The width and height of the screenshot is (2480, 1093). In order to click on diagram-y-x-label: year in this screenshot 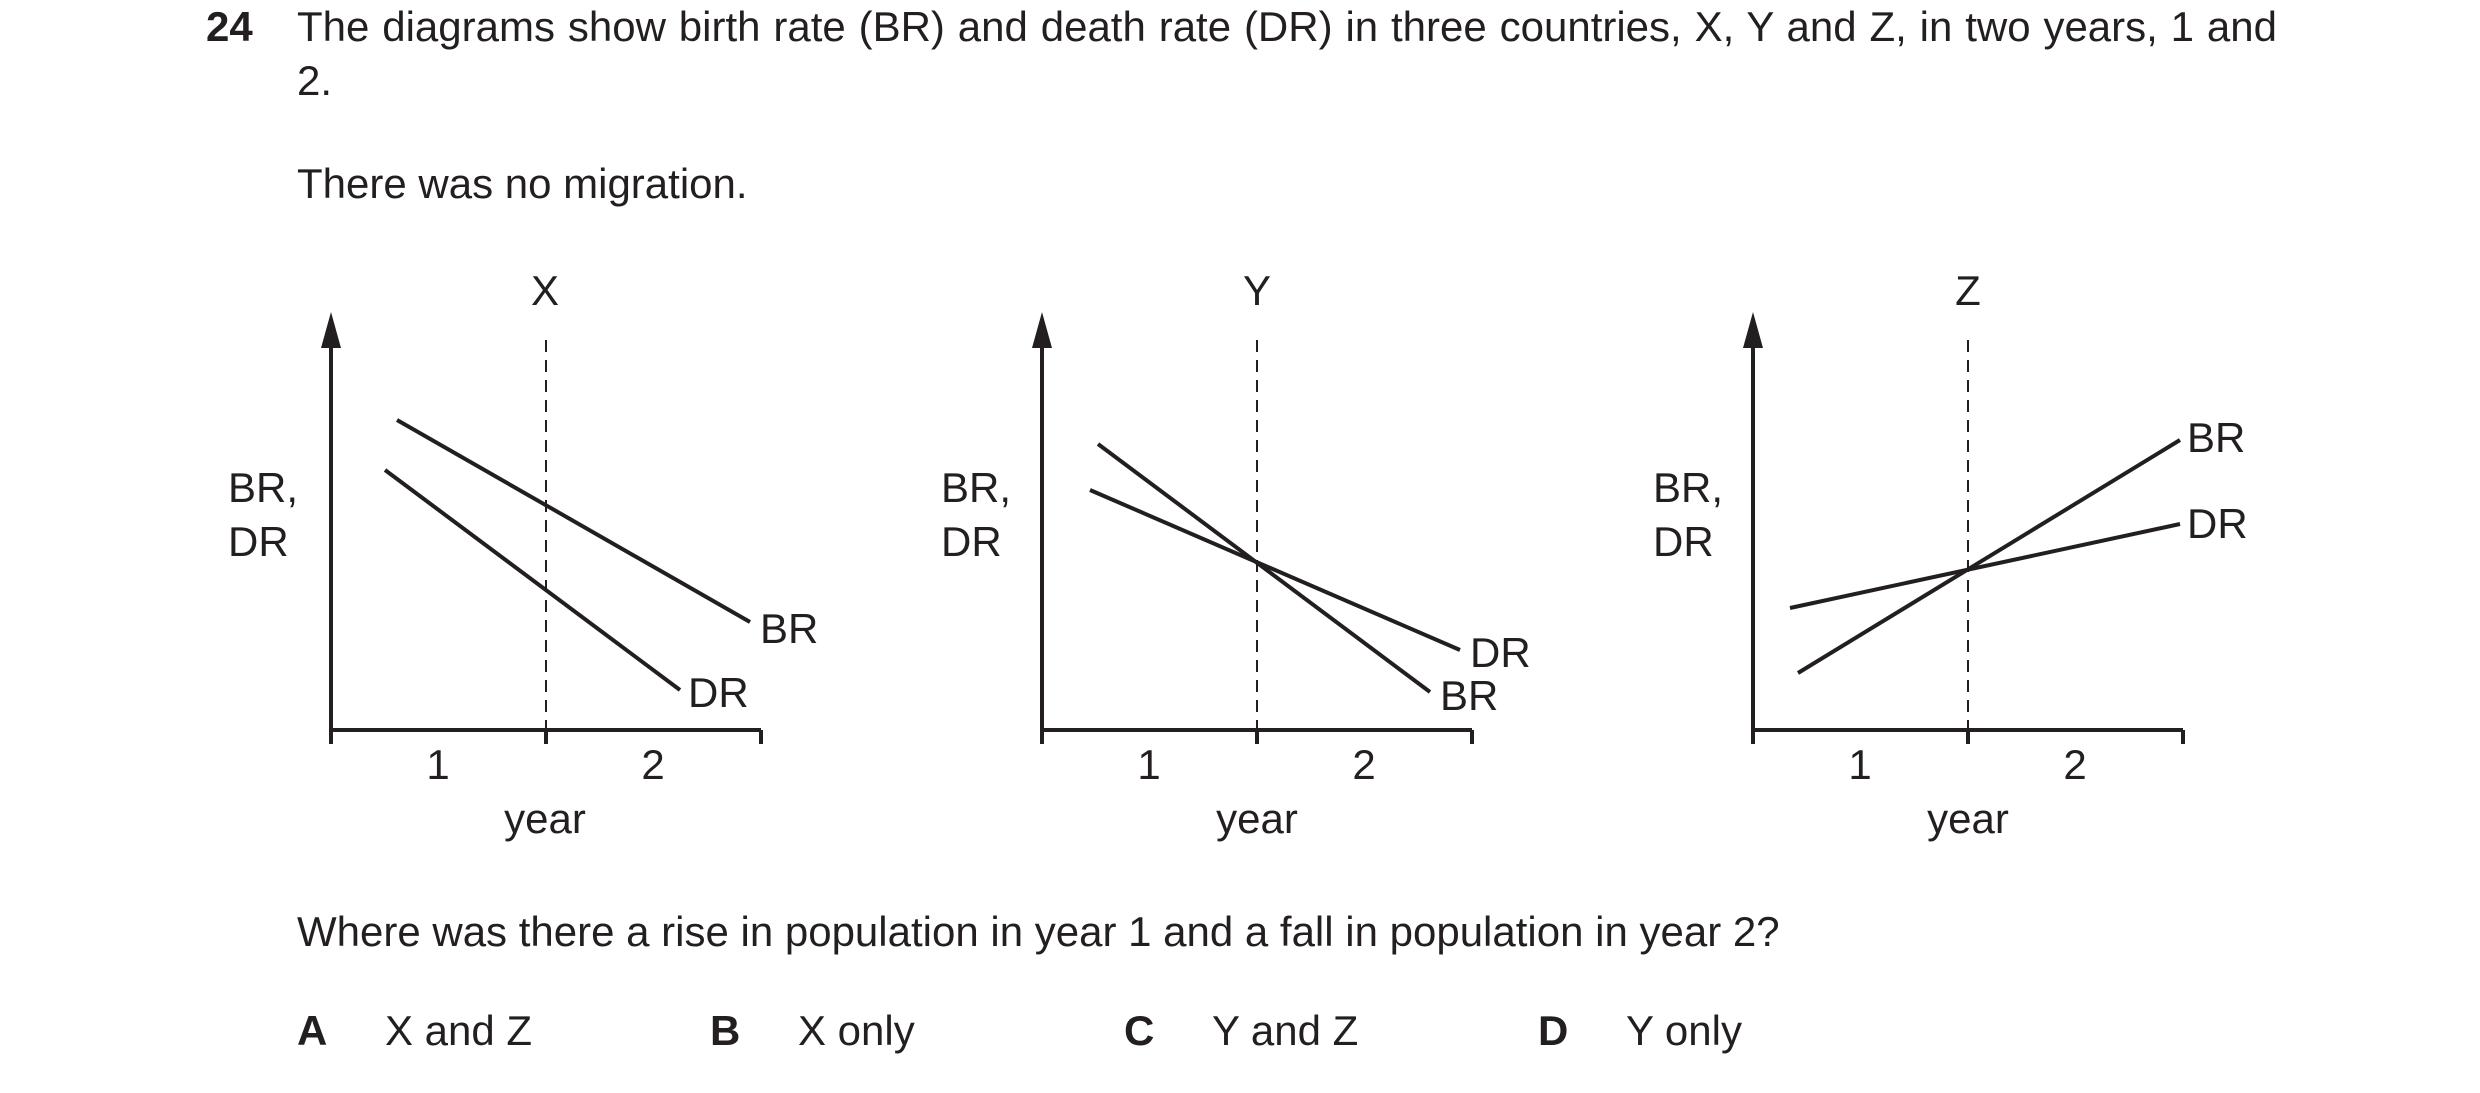, I will do `click(1257, 818)`.